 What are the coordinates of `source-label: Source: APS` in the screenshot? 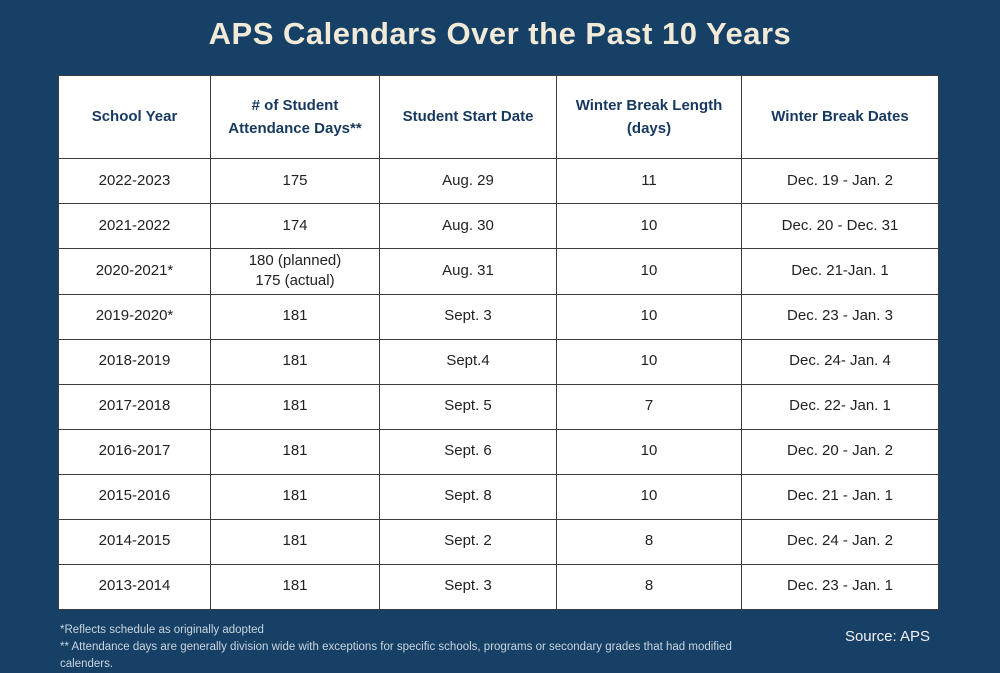 It's located at (887, 636).